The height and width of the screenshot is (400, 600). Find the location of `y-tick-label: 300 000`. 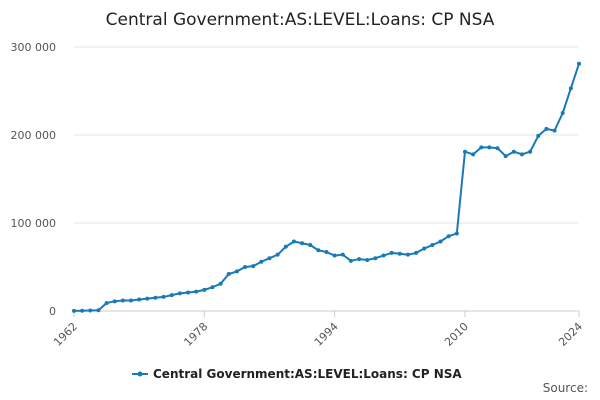

y-tick-label: 300 000 is located at coordinates (34, 47).